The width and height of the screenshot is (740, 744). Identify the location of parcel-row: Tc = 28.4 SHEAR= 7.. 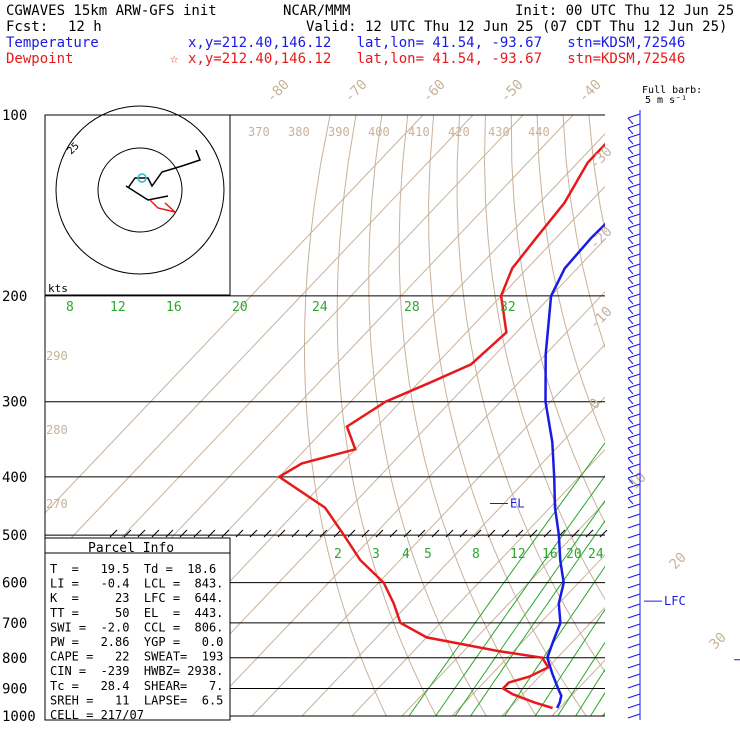
(136, 686).